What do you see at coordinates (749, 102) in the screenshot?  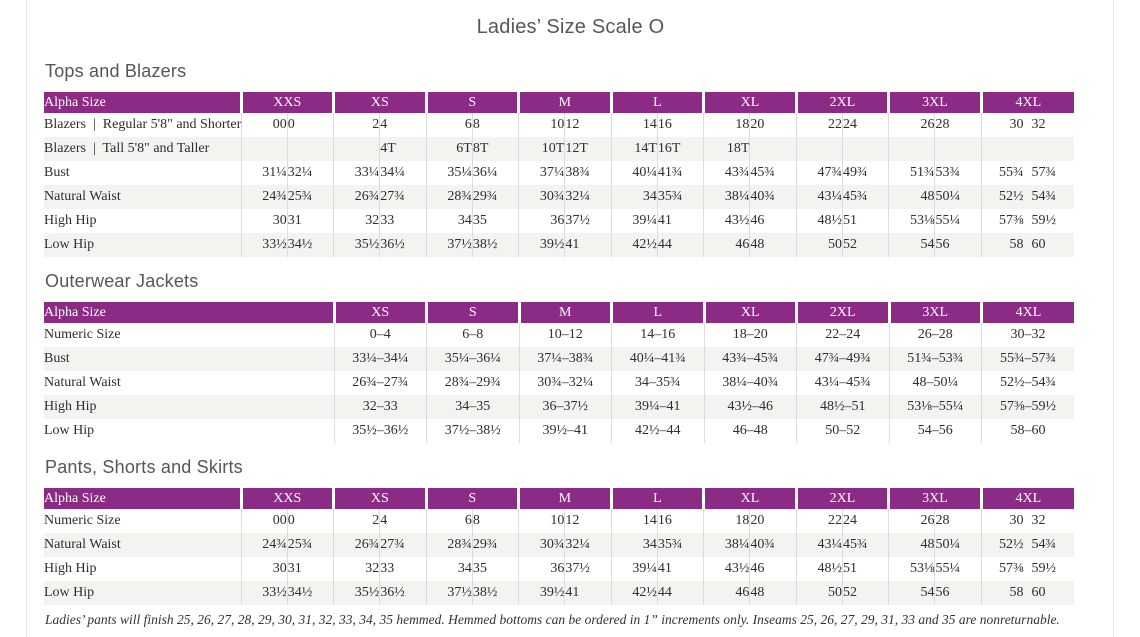 I see `column-header-xl: XL` at bounding box center [749, 102].